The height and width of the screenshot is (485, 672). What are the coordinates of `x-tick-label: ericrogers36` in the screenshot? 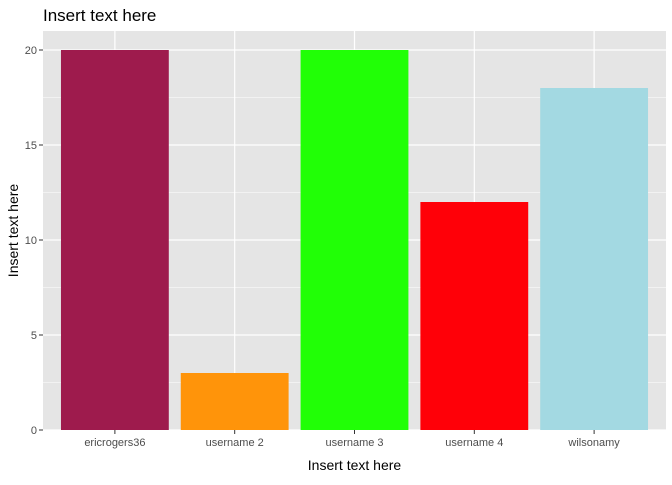 It's located at (114, 443).